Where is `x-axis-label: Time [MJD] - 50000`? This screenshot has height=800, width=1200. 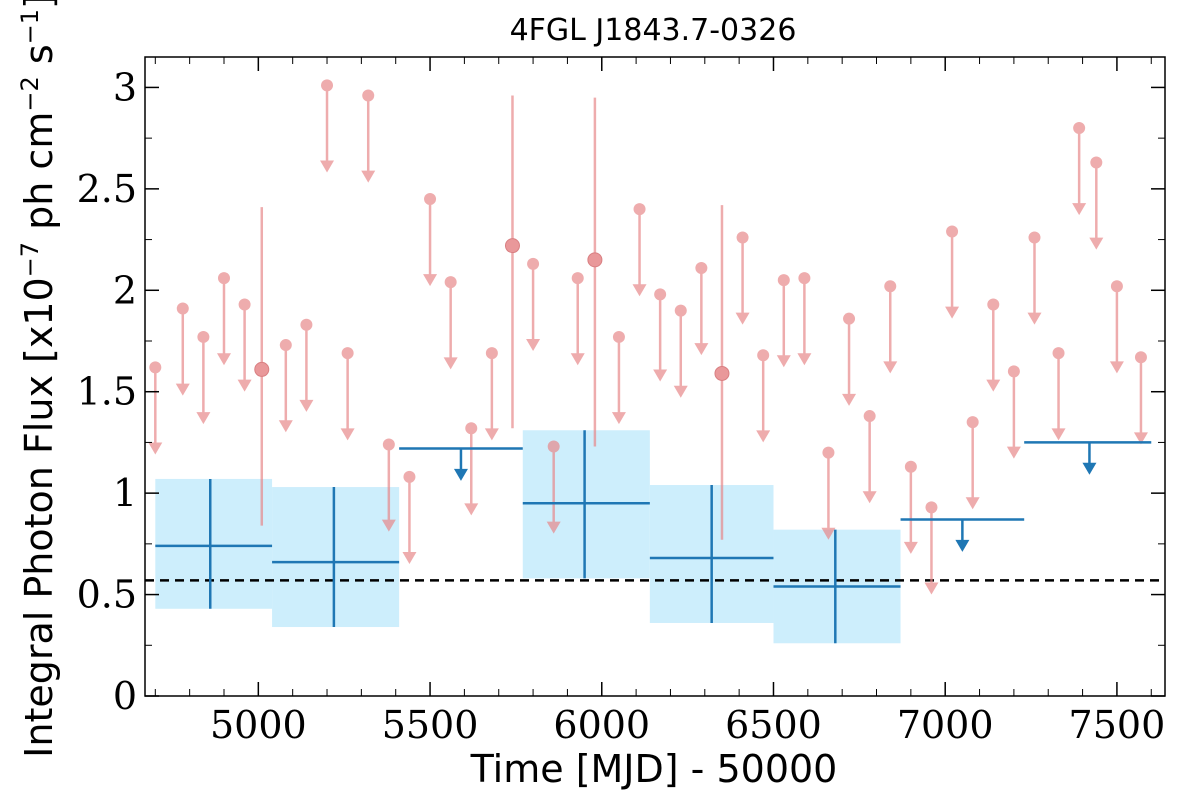
x-axis-label: Time [MJD] - 50000 is located at coordinates (654, 769).